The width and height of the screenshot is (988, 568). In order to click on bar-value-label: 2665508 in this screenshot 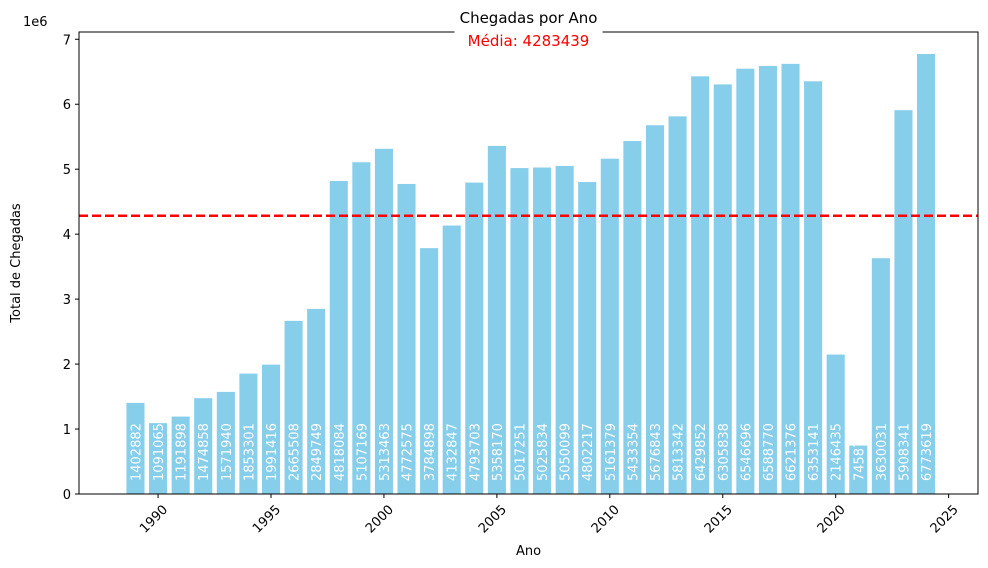, I will do `click(295, 452)`.